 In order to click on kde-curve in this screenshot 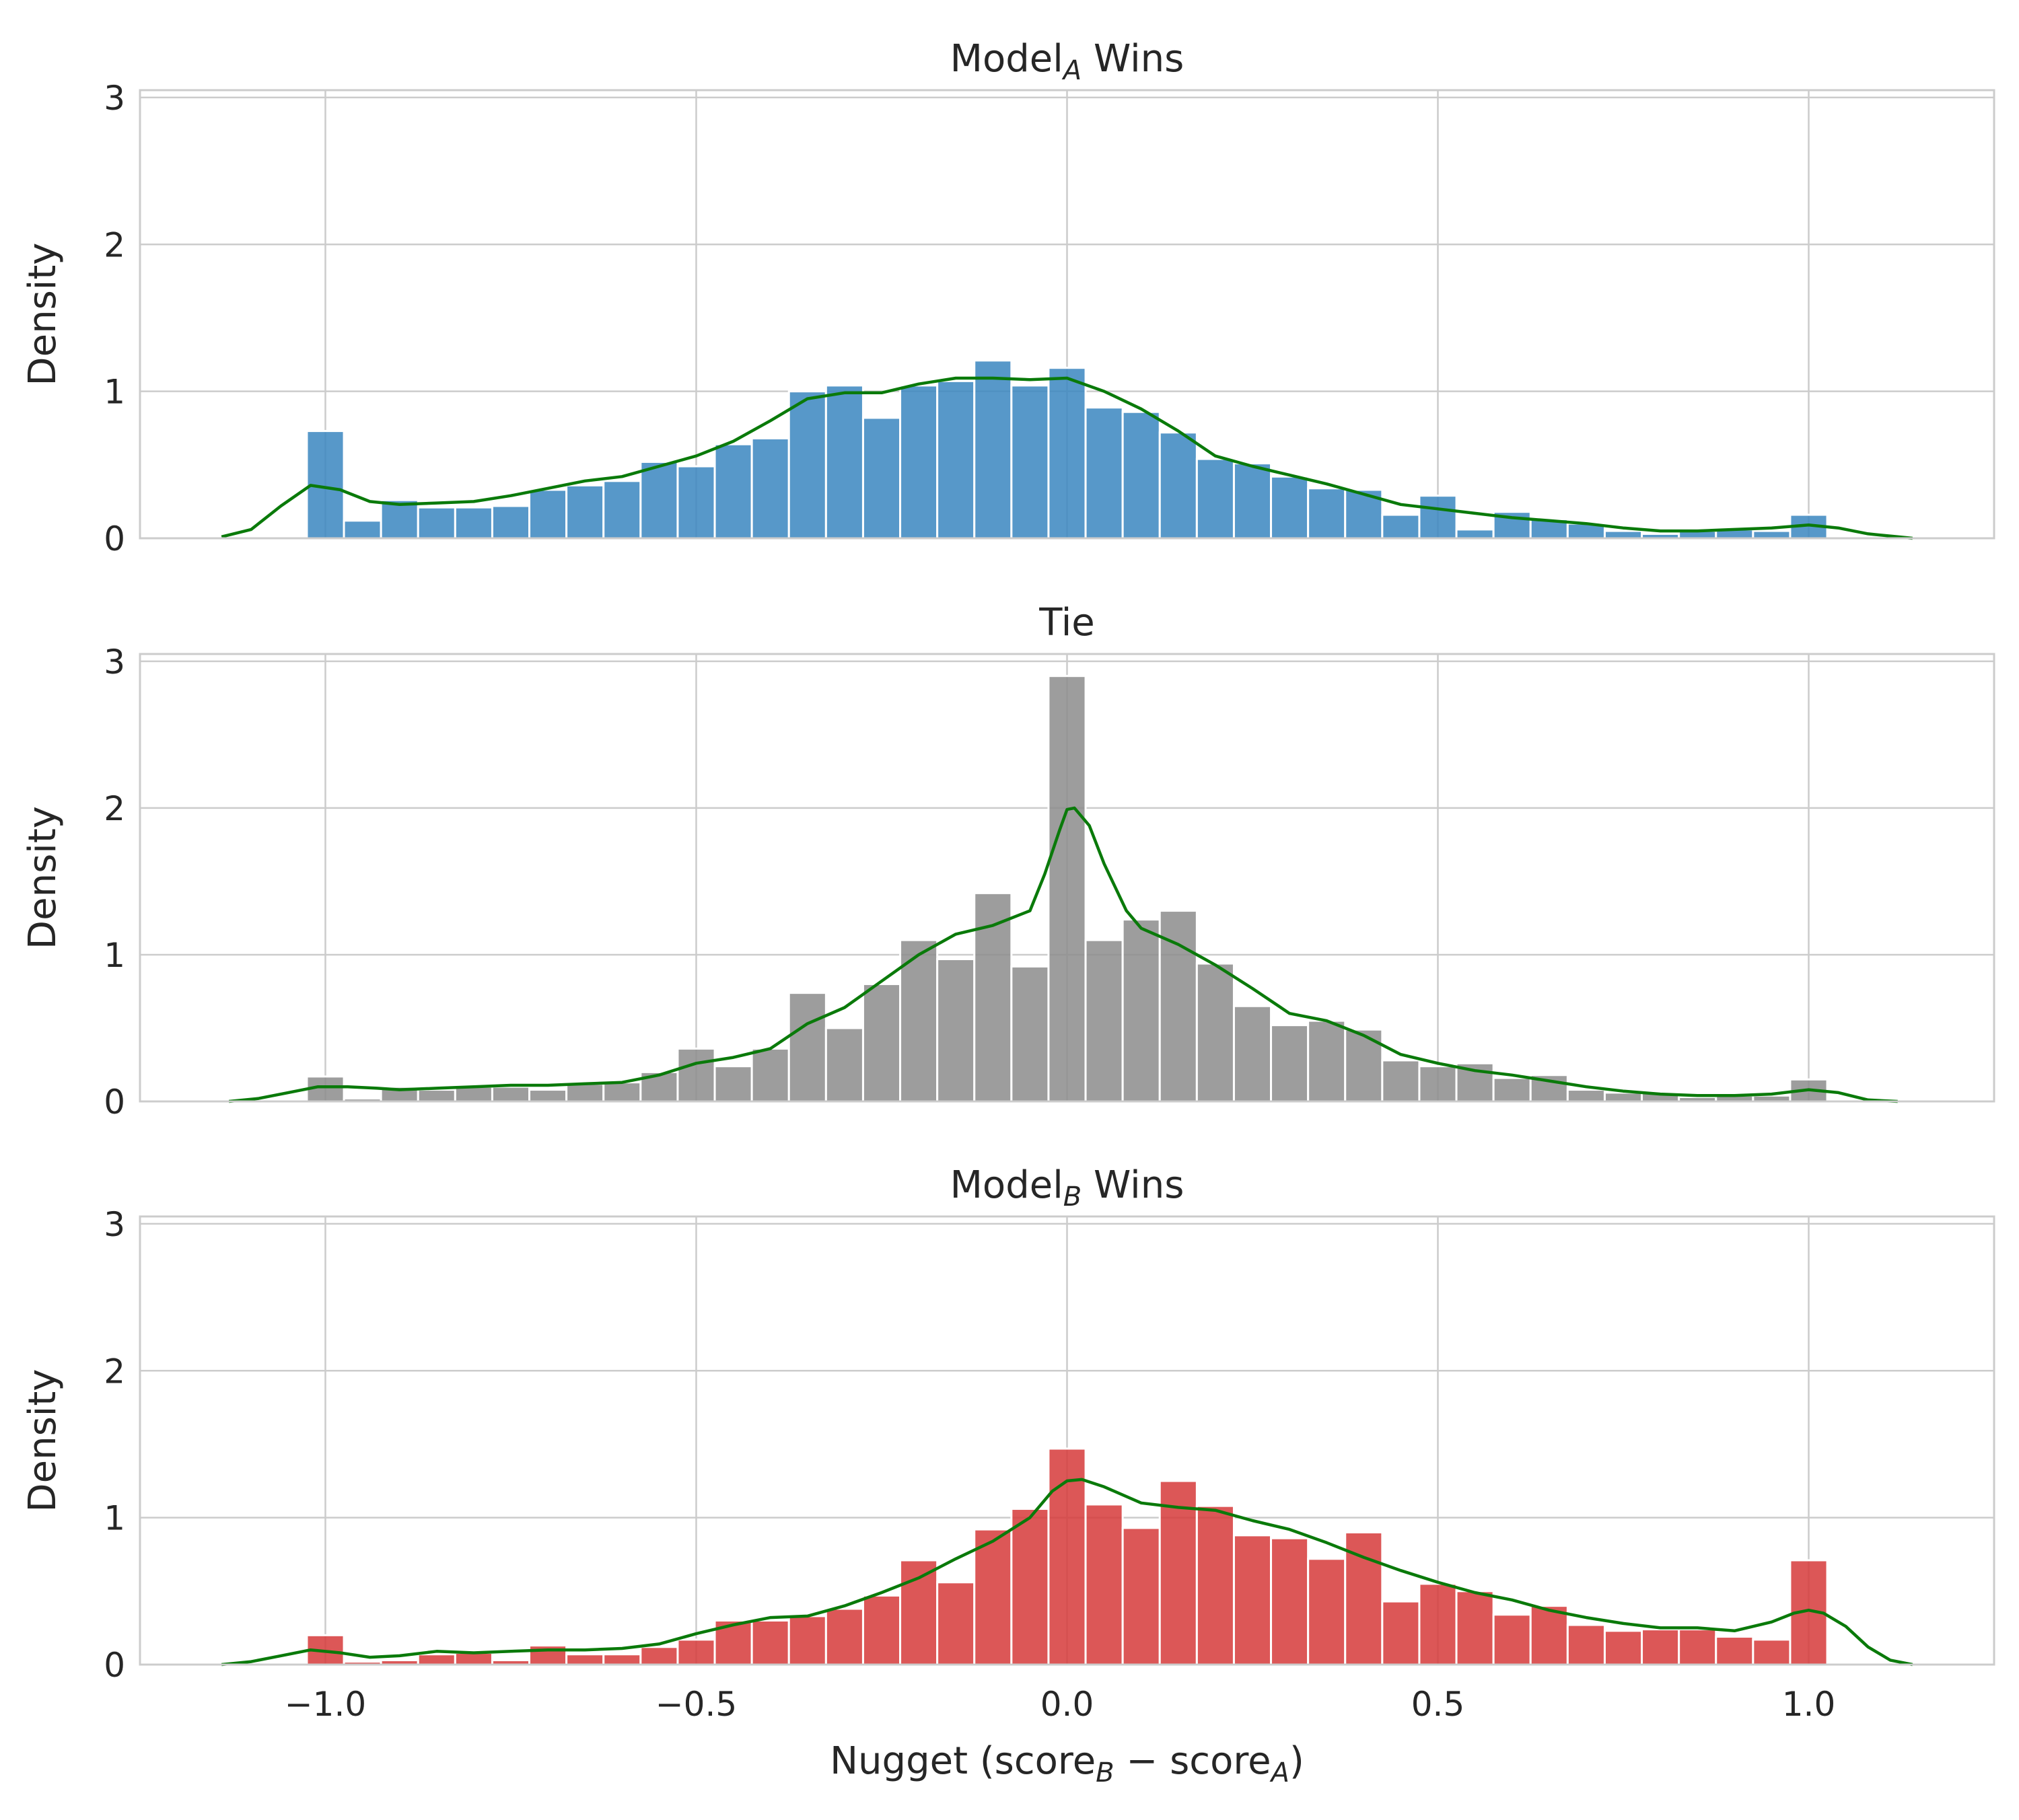, I will do `click(1067, 1572)`.